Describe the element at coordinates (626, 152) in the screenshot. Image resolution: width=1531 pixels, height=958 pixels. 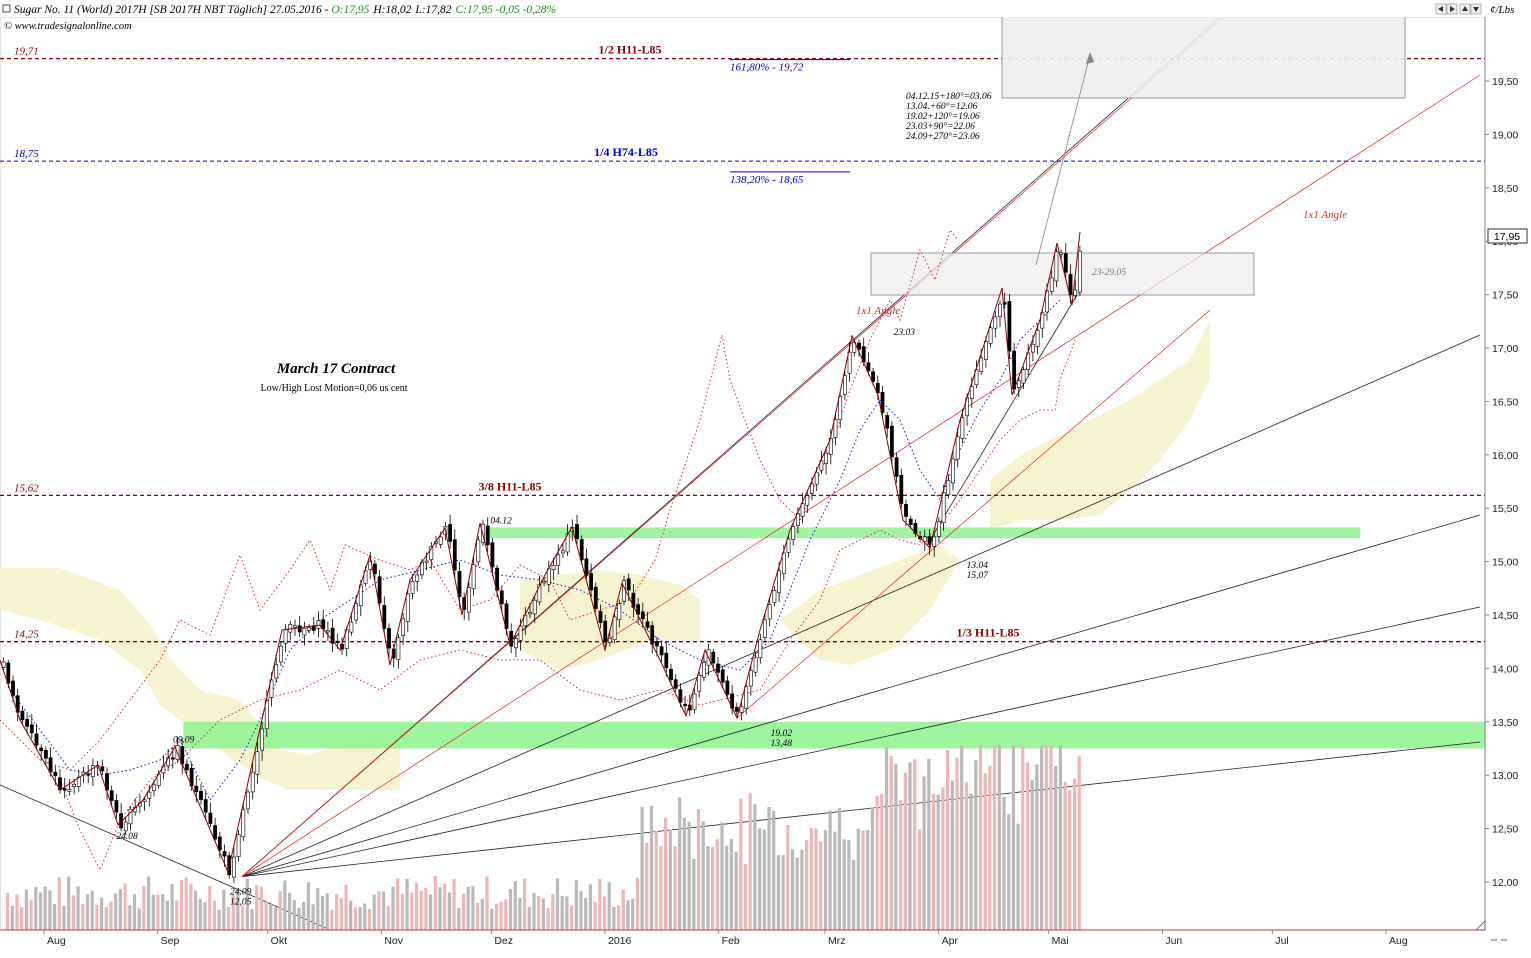
I see `level-name-label-1: 1/4 H74-L85` at that location.